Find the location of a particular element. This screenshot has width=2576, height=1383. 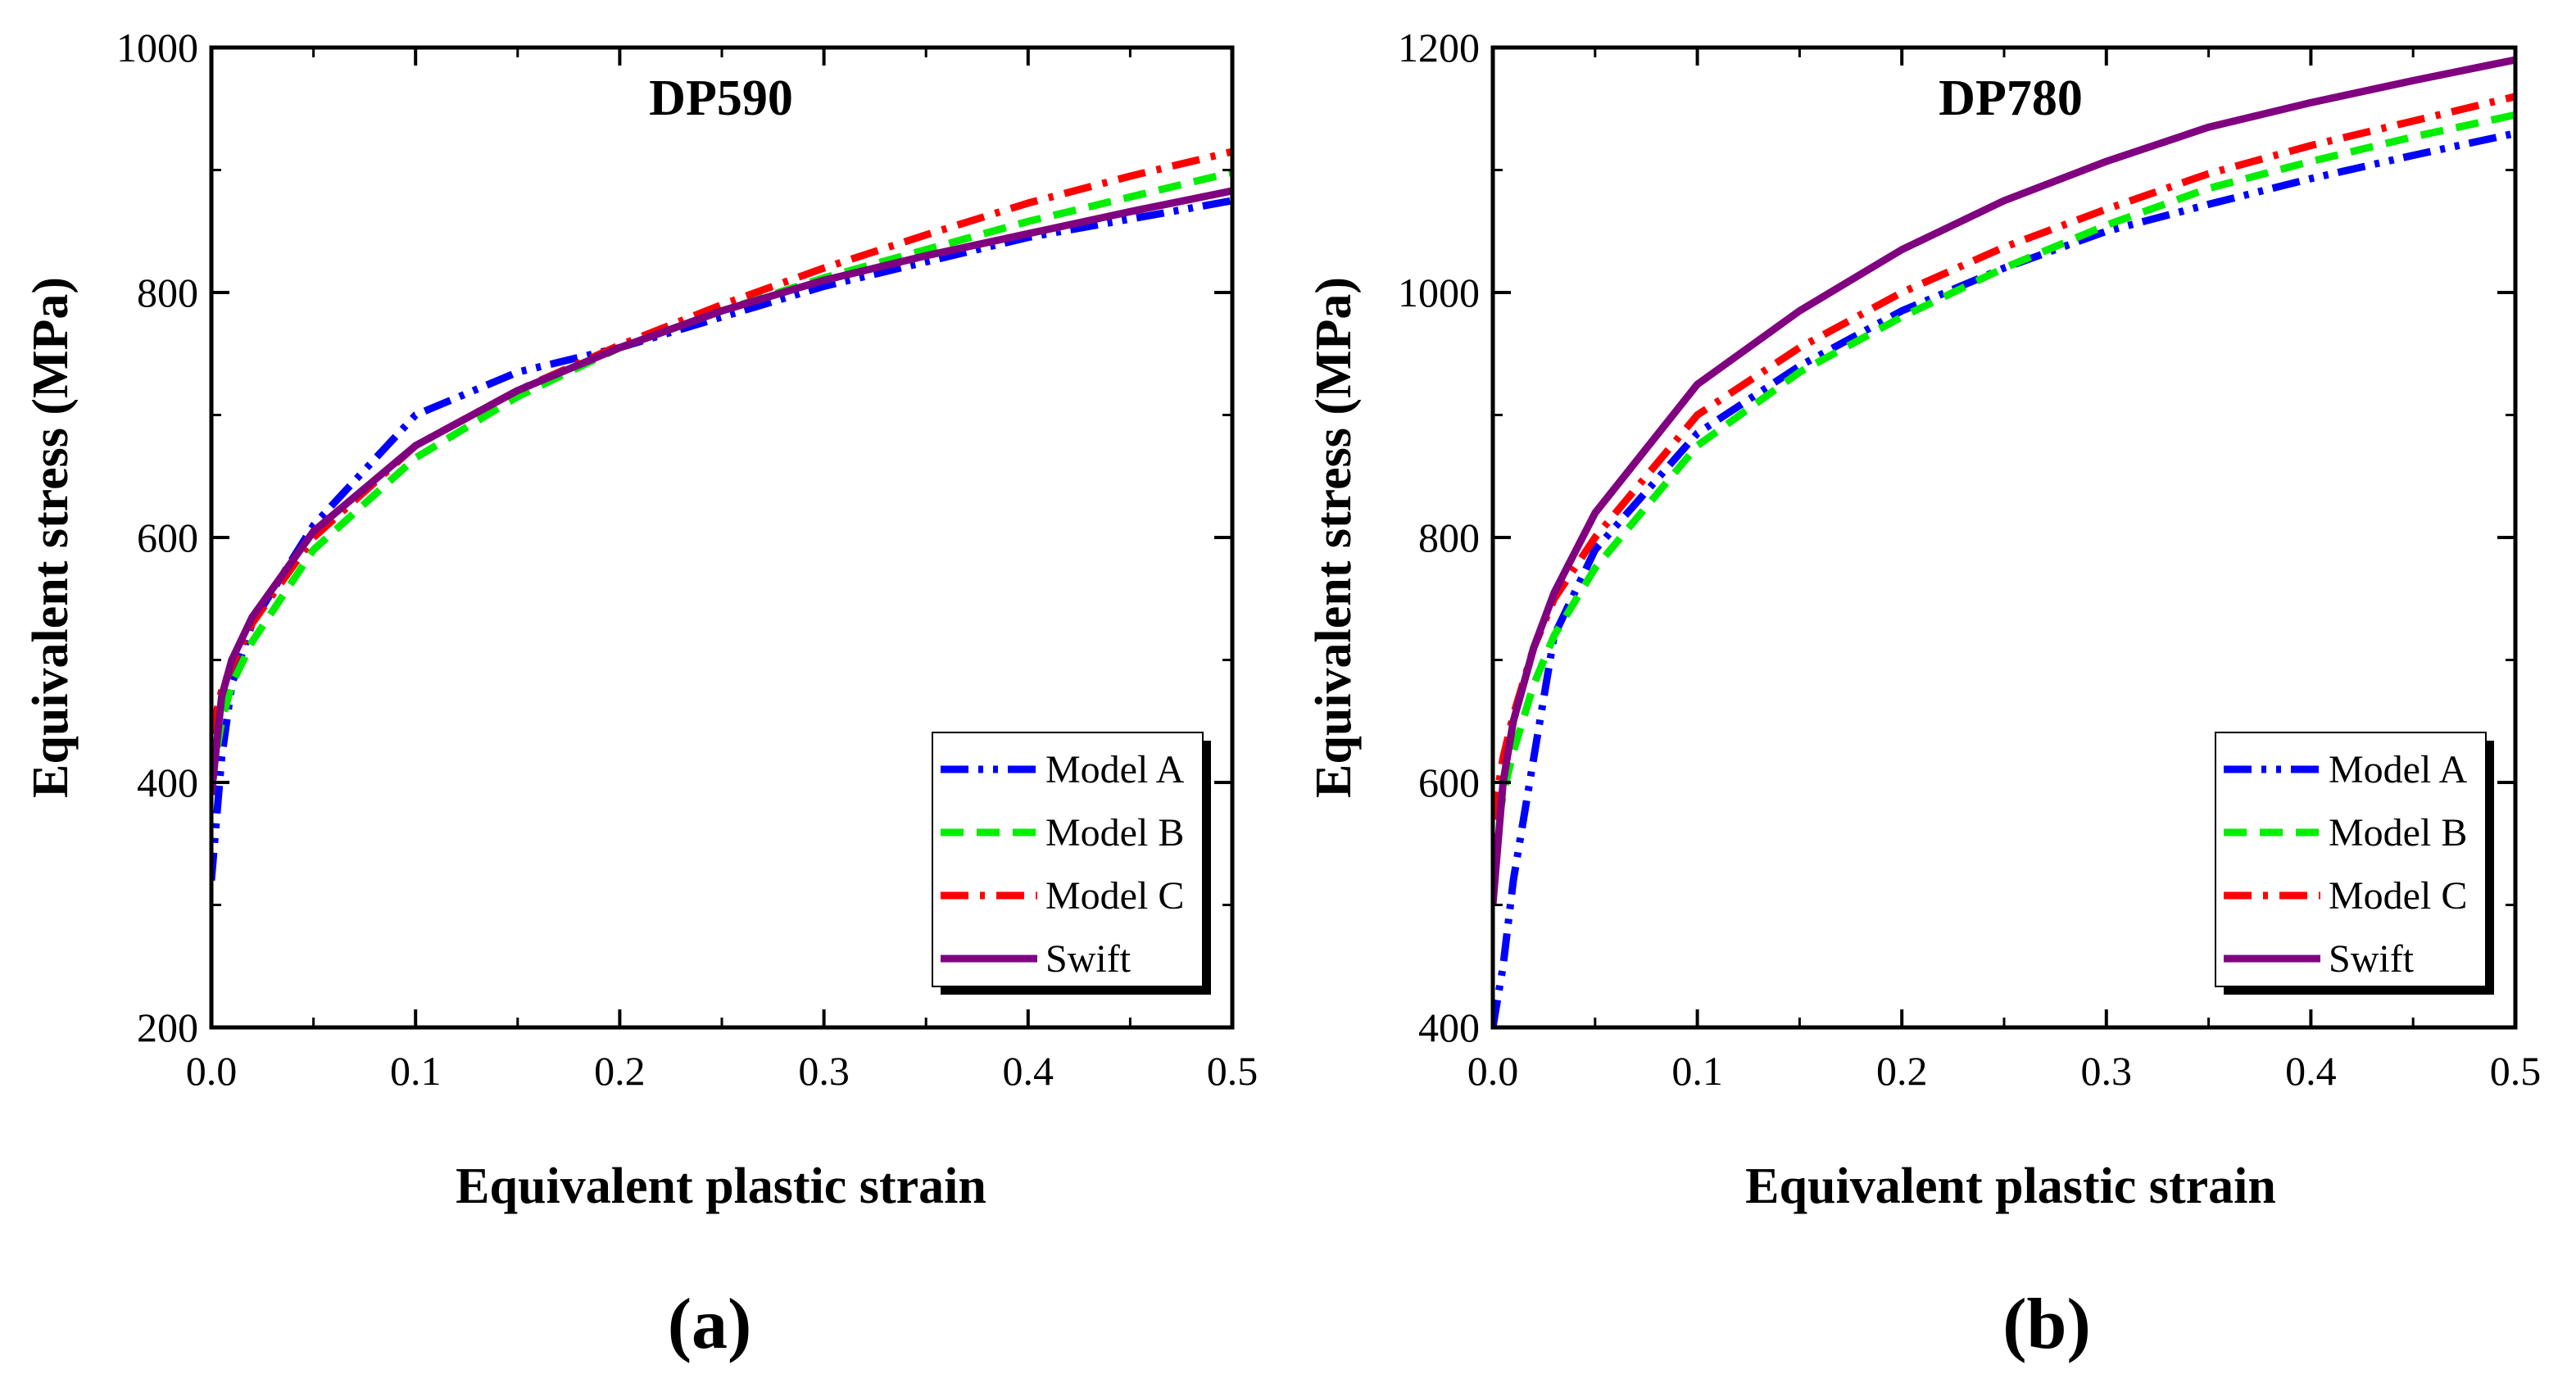

panel-label-a: (a) is located at coordinates (710, 1324).